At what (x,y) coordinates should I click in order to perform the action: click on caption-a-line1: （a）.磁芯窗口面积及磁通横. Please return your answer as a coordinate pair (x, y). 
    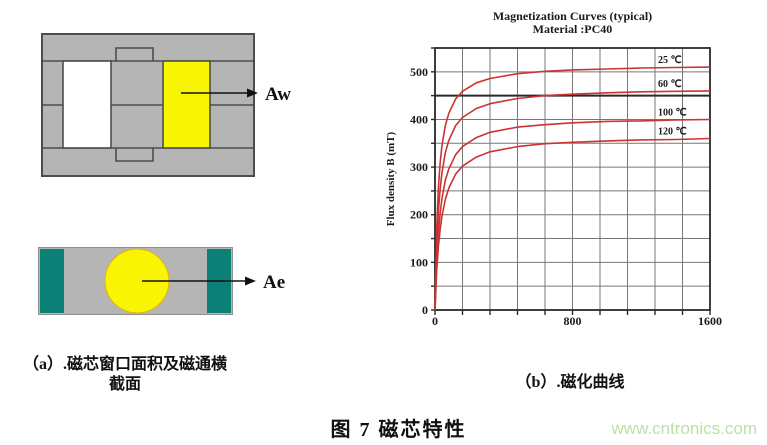
    Looking at the image, I should click on (124, 364).